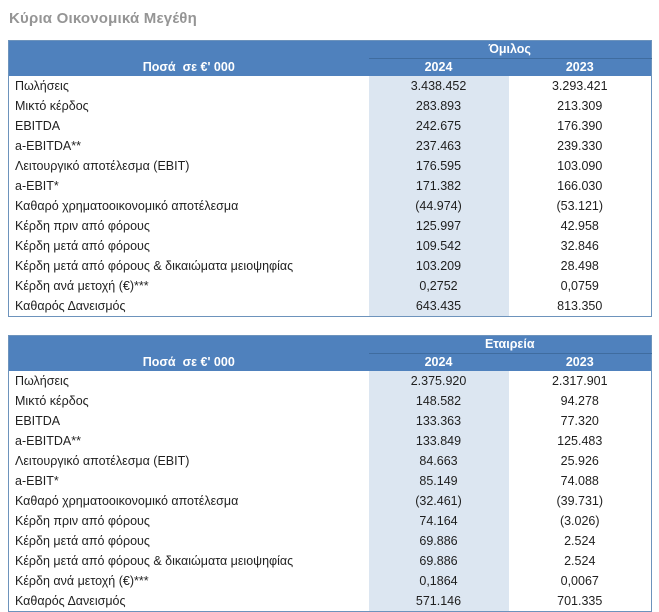 This screenshot has height=612, width=659. Describe the element at coordinates (438, 266) in the screenshot. I see `value-2024: 103.209` at that location.